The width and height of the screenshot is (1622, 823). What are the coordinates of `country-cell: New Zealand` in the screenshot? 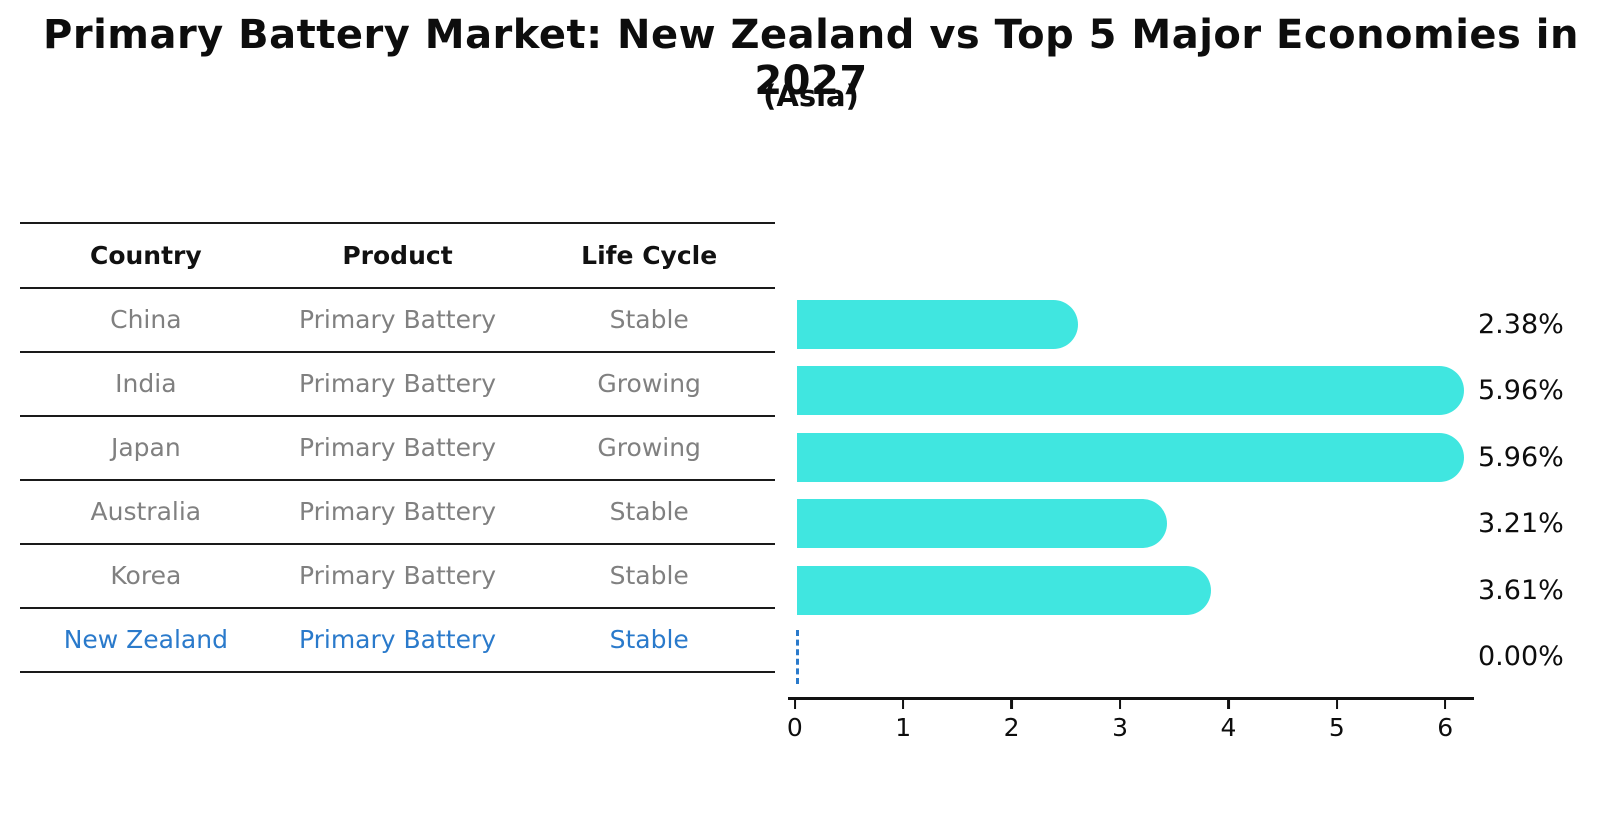 It's located at (145, 639).